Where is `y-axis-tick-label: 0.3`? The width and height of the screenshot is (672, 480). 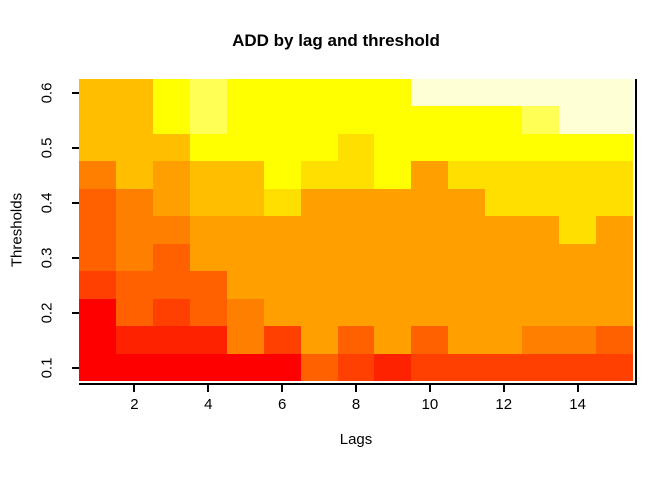 y-axis-tick-label: 0.3 is located at coordinates (47, 258).